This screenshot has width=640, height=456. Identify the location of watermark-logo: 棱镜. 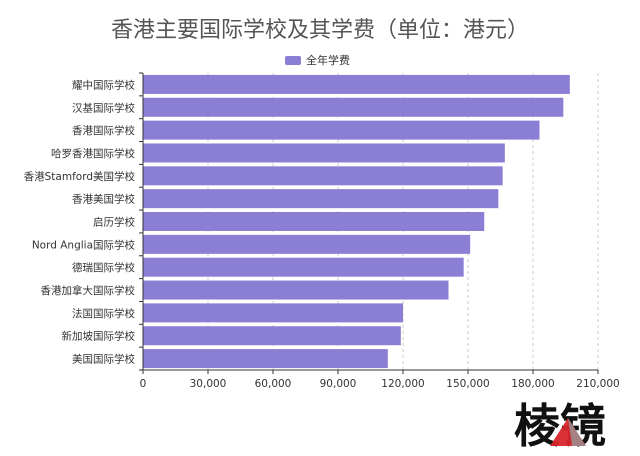
(560, 425).